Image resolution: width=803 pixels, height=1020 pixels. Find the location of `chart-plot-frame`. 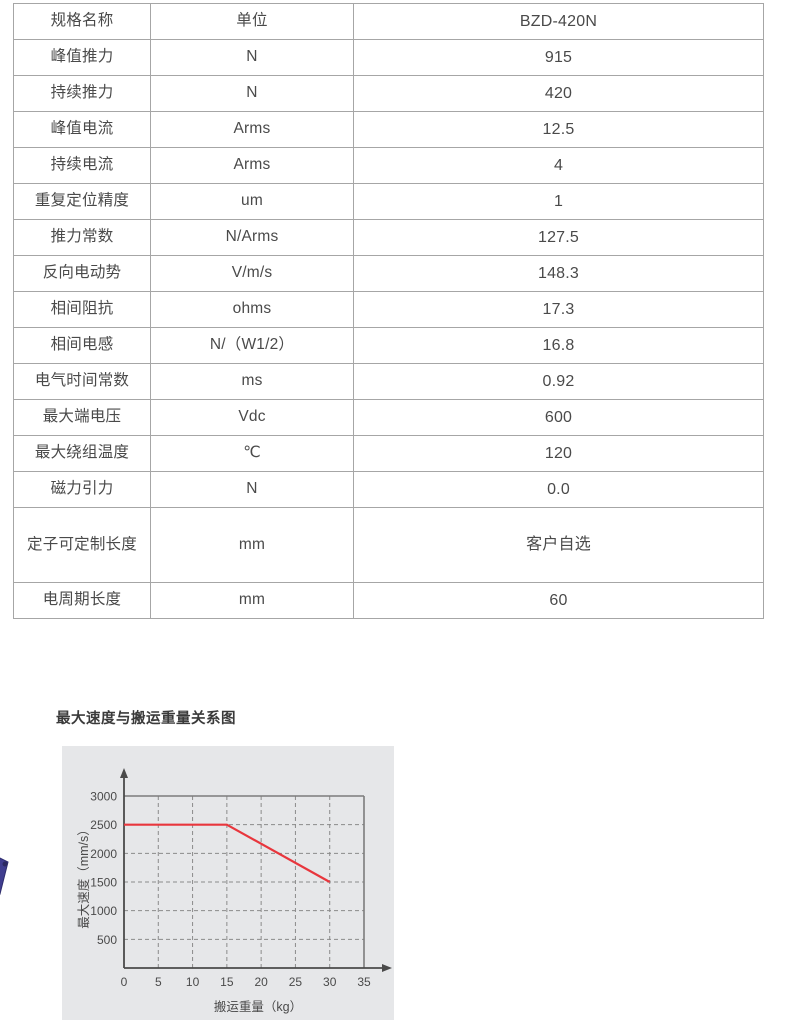

chart-plot-frame is located at coordinates (244, 881).